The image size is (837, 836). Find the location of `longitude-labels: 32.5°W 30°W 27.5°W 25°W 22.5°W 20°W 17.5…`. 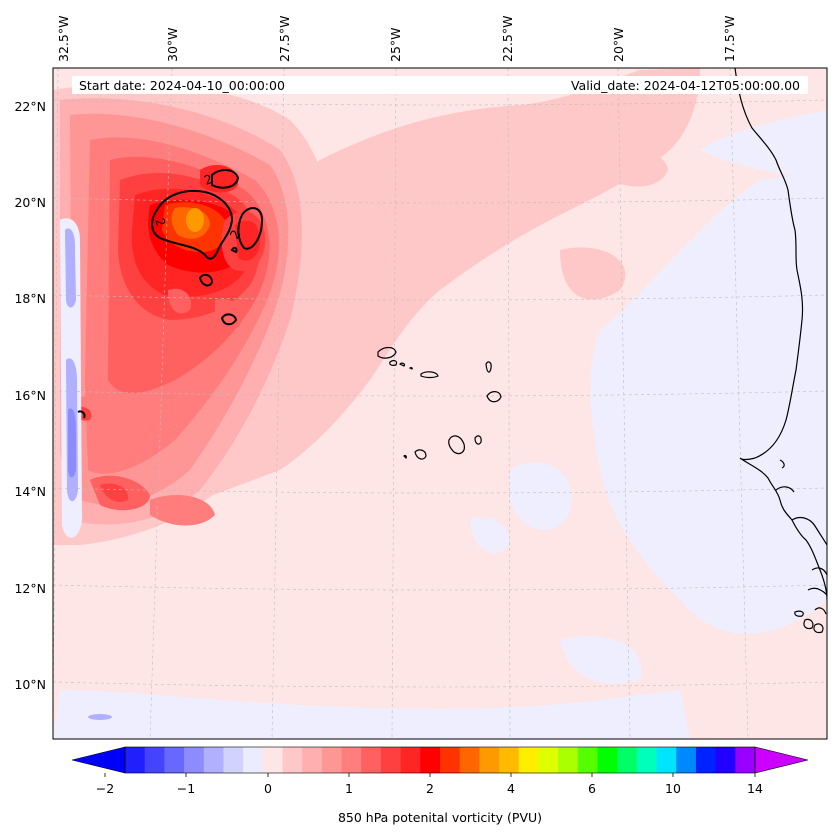

longitude-labels: 32.5°W 30°W 27.5°W 25°W 22.5°W 20°W 17.5… is located at coordinates (396, 39).